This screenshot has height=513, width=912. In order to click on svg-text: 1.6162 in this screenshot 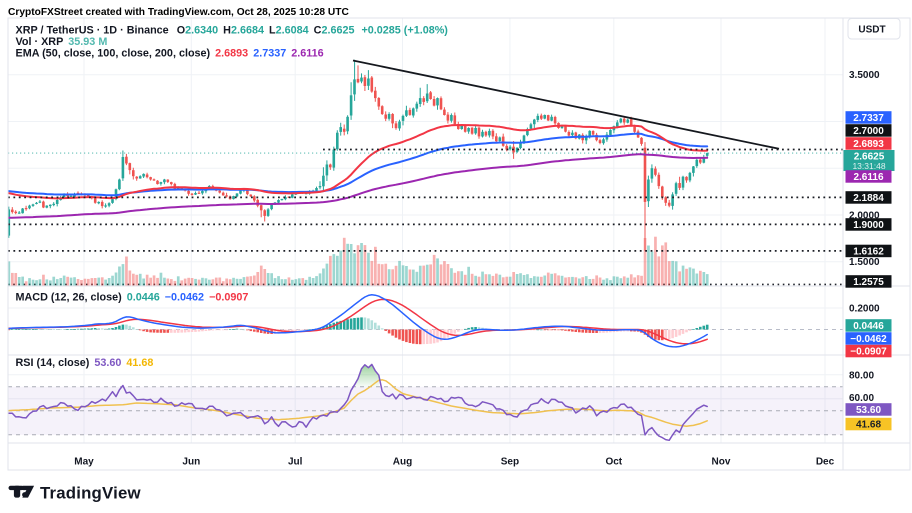, I will do `click(868, 251)`.